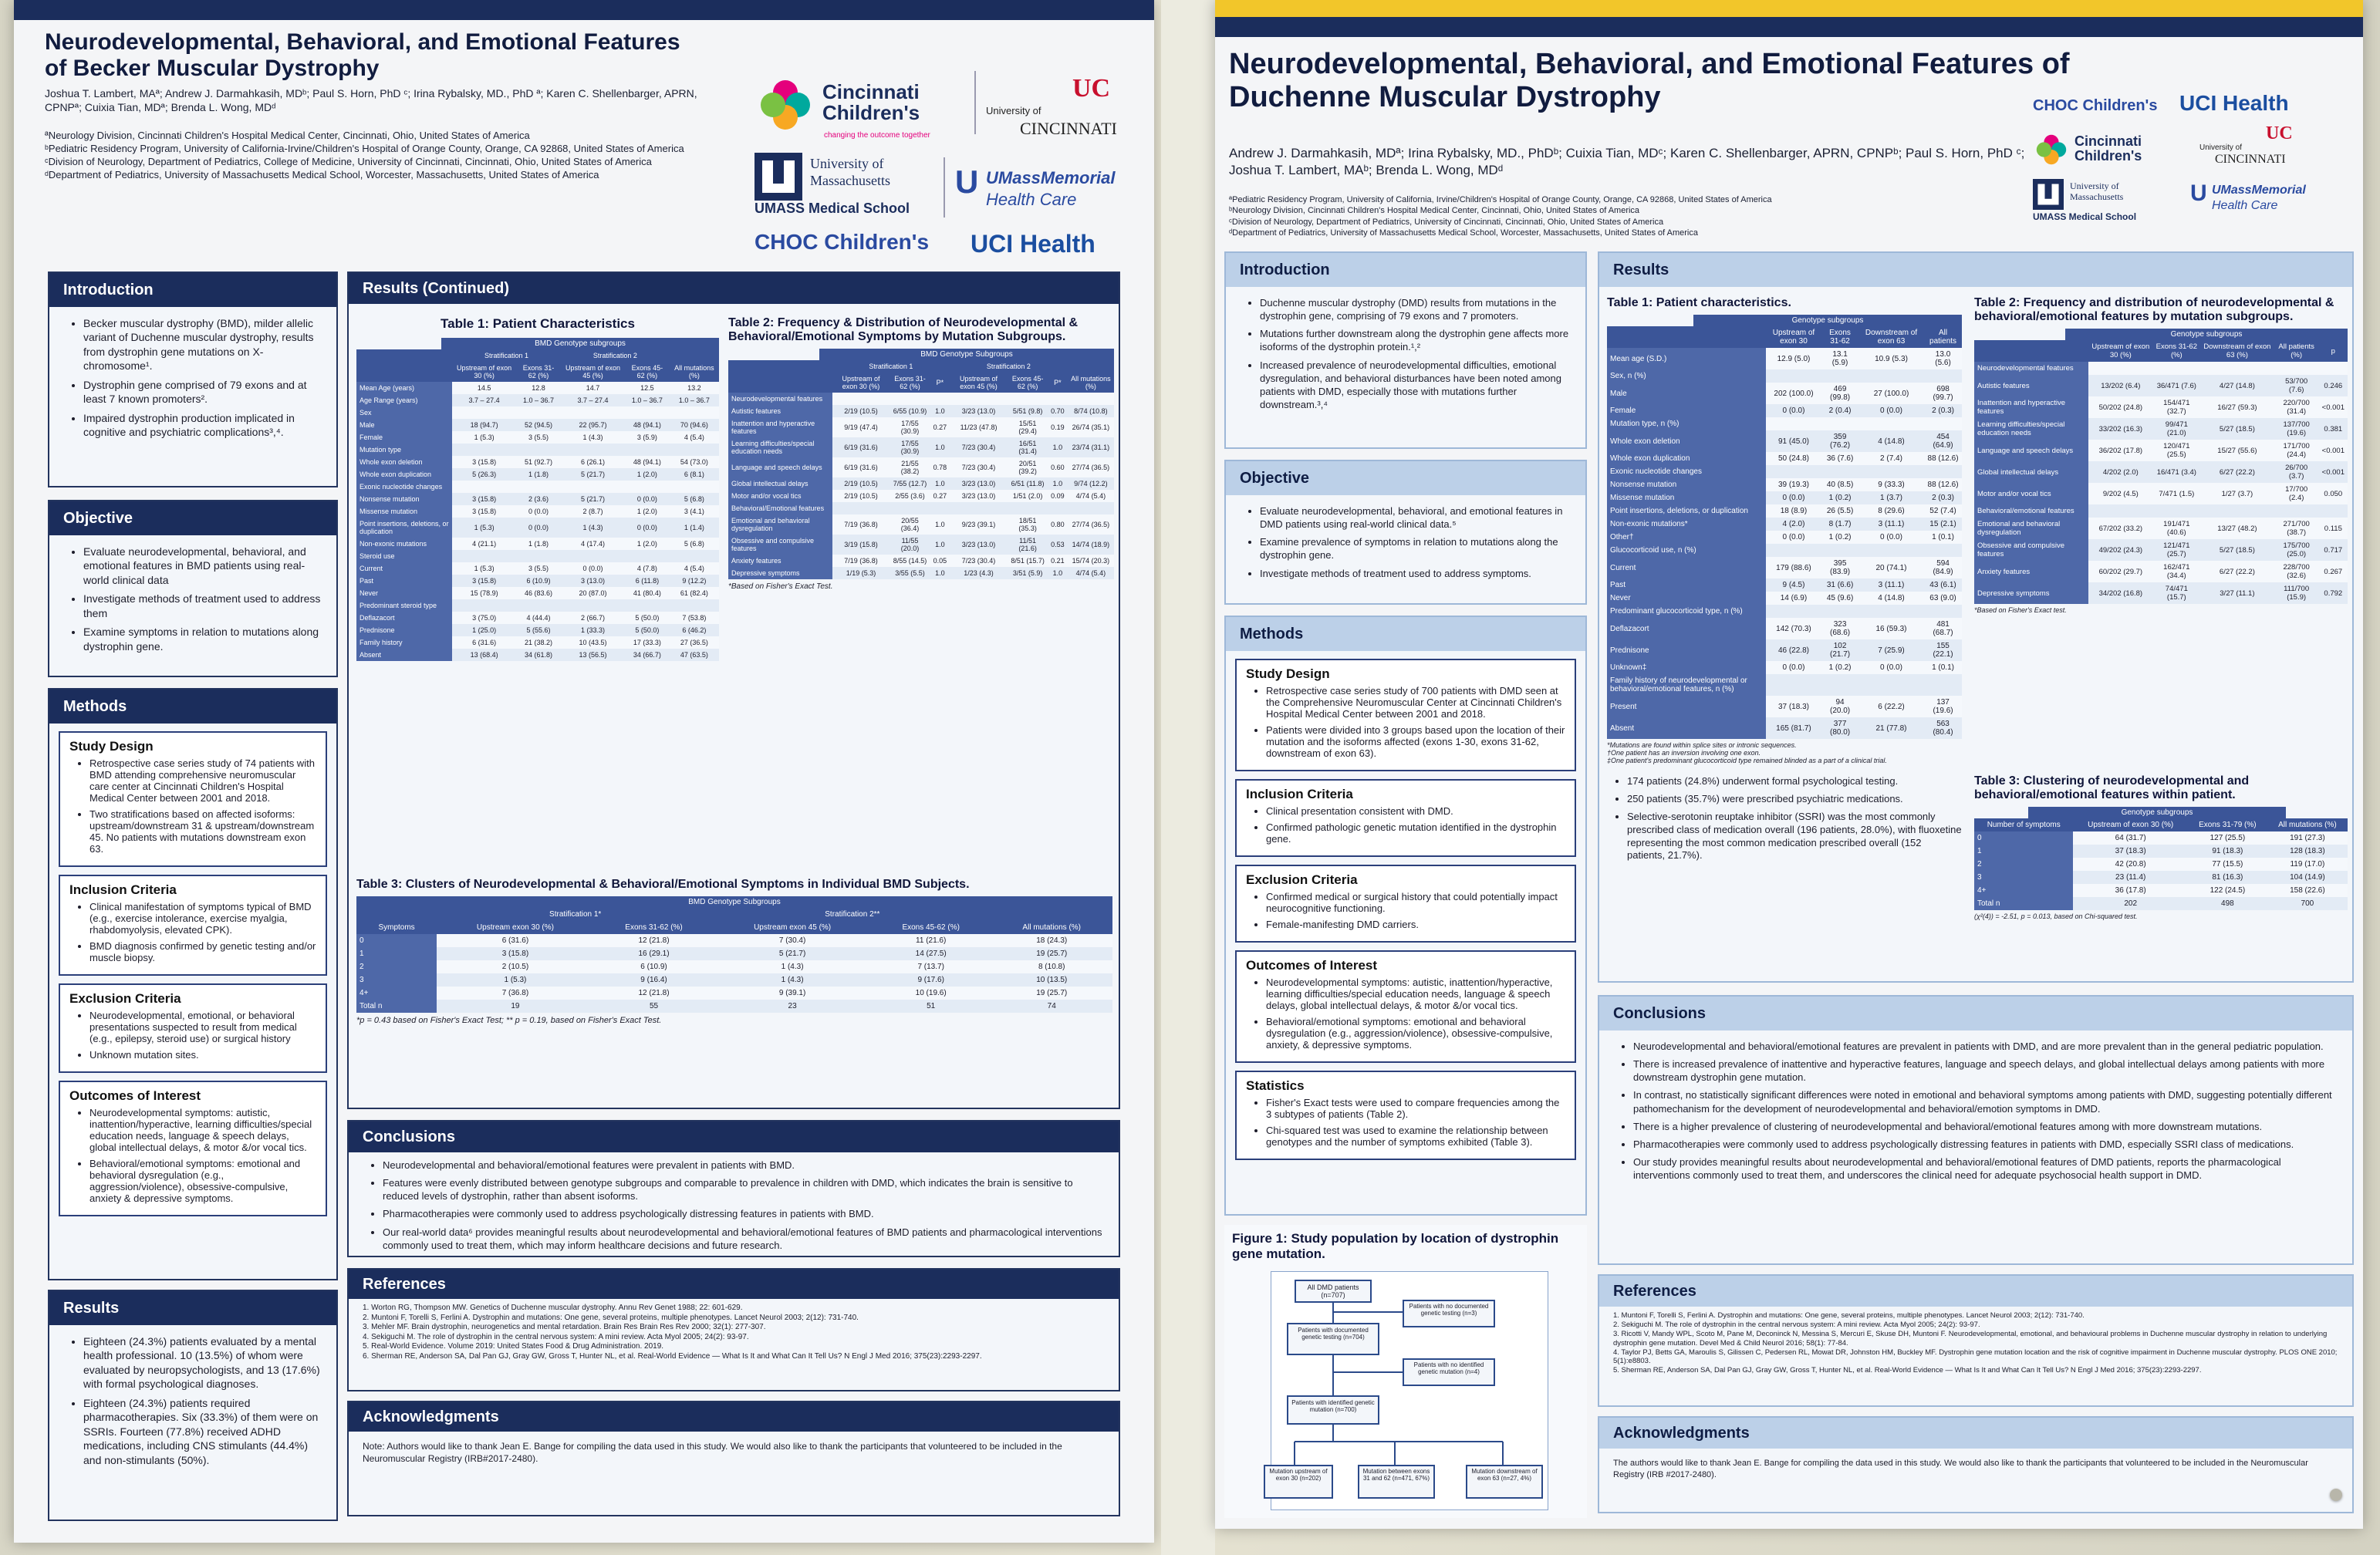 The height and width of the screenshot is (1555, 2380). I want to click on umass-memorial-line2: Health Care, so click(2245, 206).